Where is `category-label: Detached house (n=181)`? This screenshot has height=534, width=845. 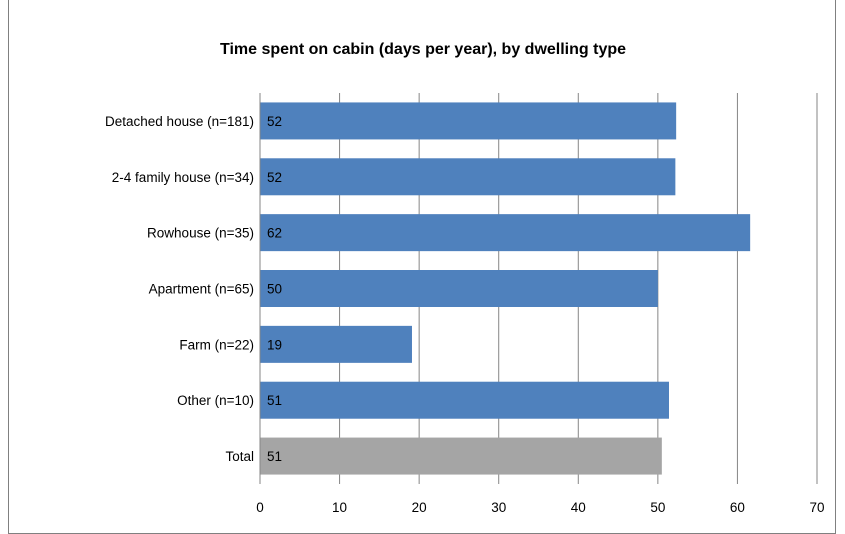
category-label: Detached house (n=181) is located at coordinates (179, 121).